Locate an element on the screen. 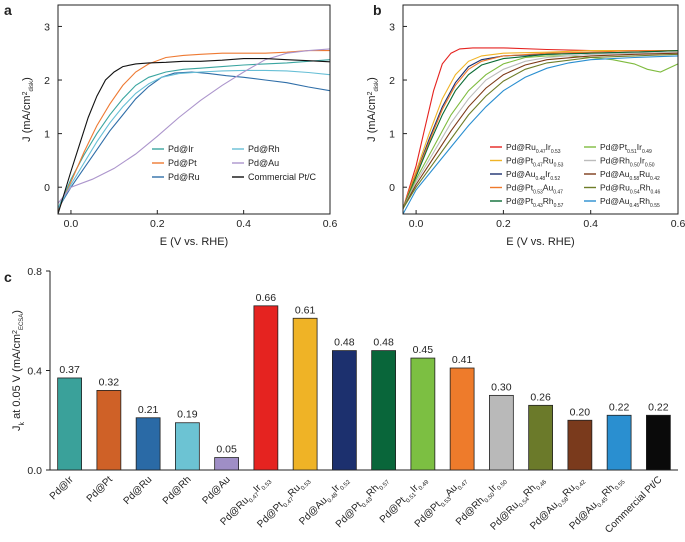  legend-entry: Pd@Pt0.43Rh0.57 is located at coordinates (535, 202).